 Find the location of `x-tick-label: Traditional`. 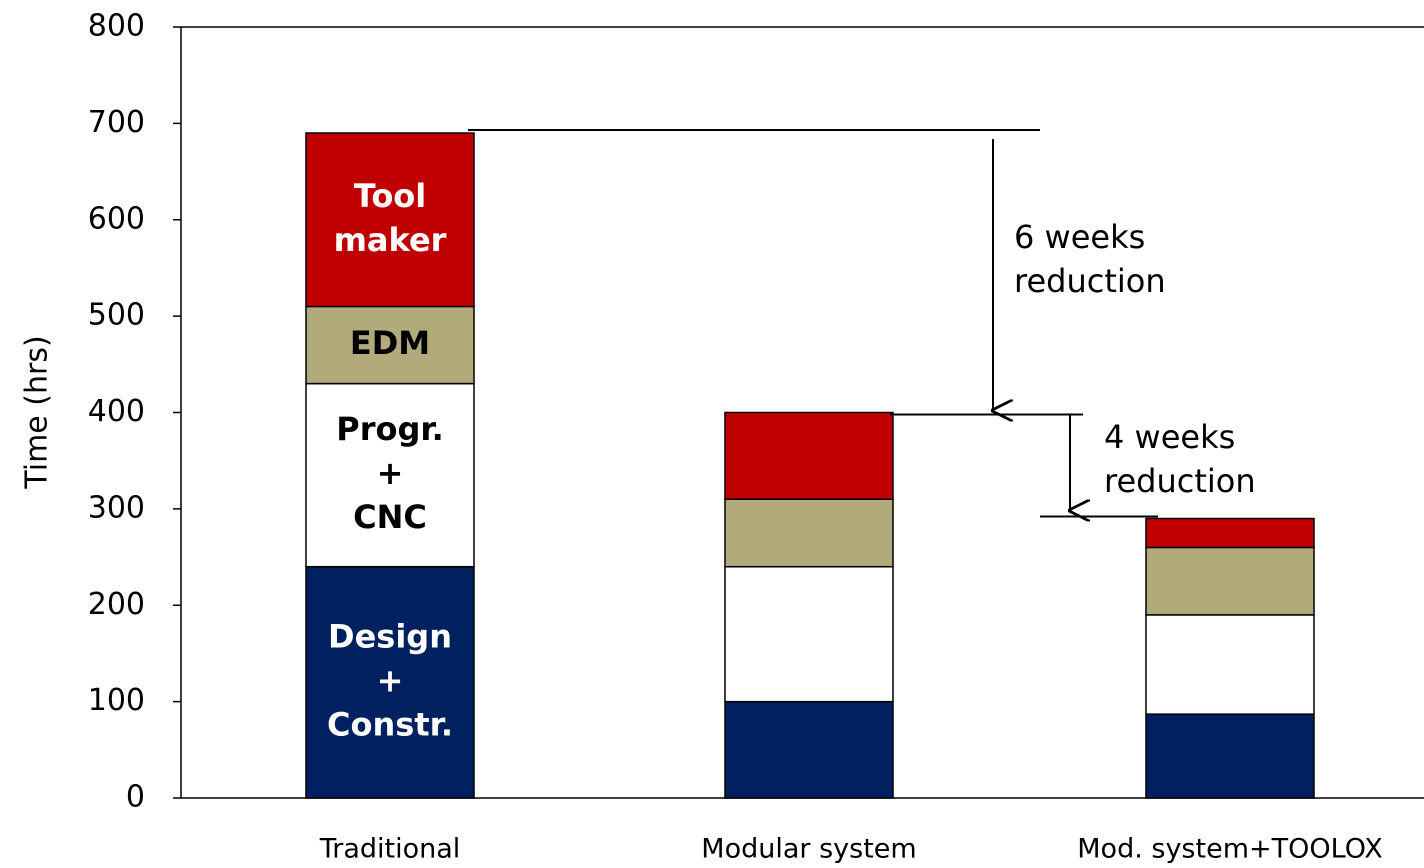

x-tick-label: Traditional is located at coordinates (390, 849).